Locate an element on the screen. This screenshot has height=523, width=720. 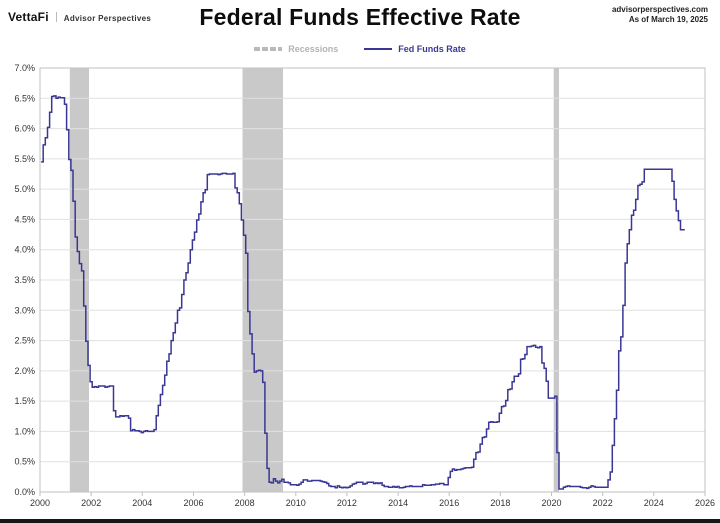
svg-text: 2022 is located at coordinates (603, 503).